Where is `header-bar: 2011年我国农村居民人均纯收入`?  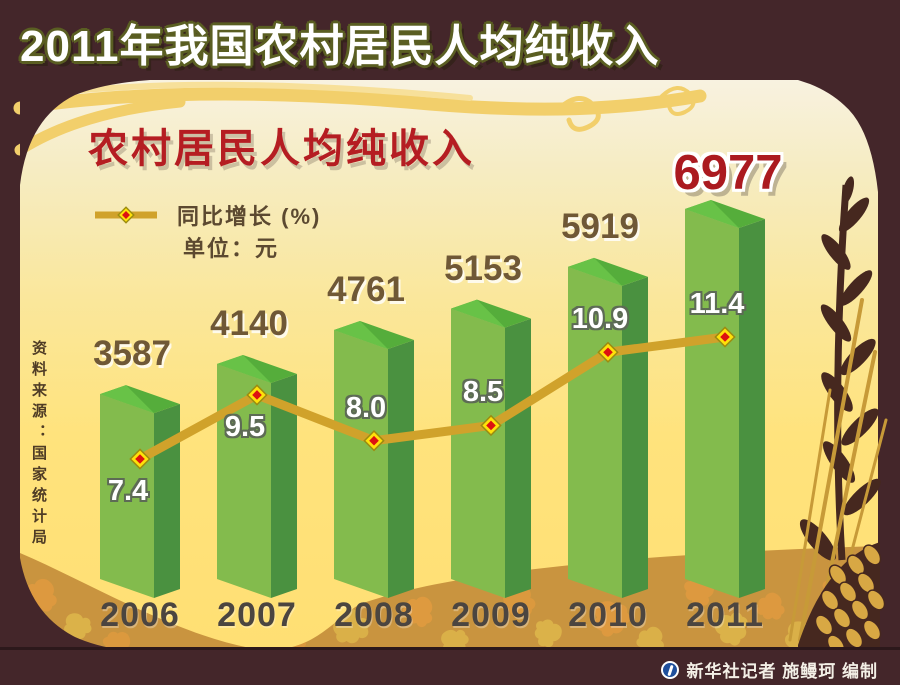
header-bar: 2011年我国农村居民人均纯收入 is located at coordinates (450, 40).